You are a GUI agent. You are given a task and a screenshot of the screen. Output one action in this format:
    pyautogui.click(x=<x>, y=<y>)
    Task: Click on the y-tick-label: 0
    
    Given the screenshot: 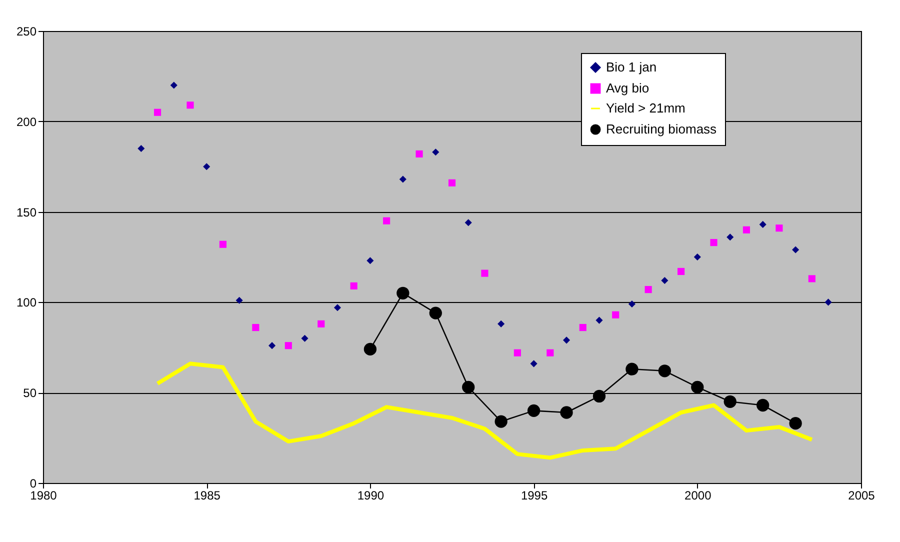 What is the action you would take?
    pyautogui.click(x=33, y=483)
    